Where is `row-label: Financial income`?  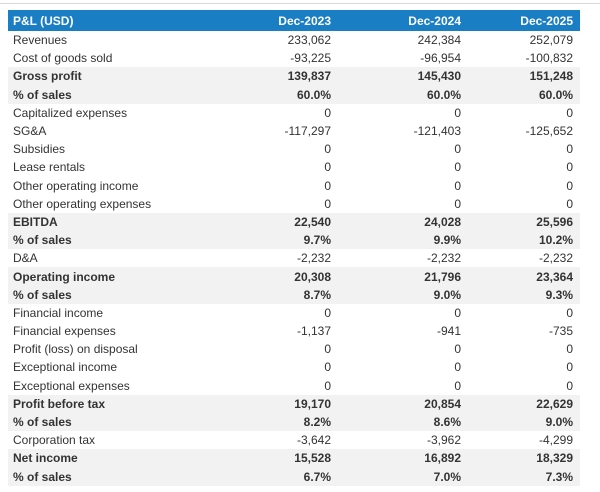 row-label: Financial income is located at coordinates (108, 312).